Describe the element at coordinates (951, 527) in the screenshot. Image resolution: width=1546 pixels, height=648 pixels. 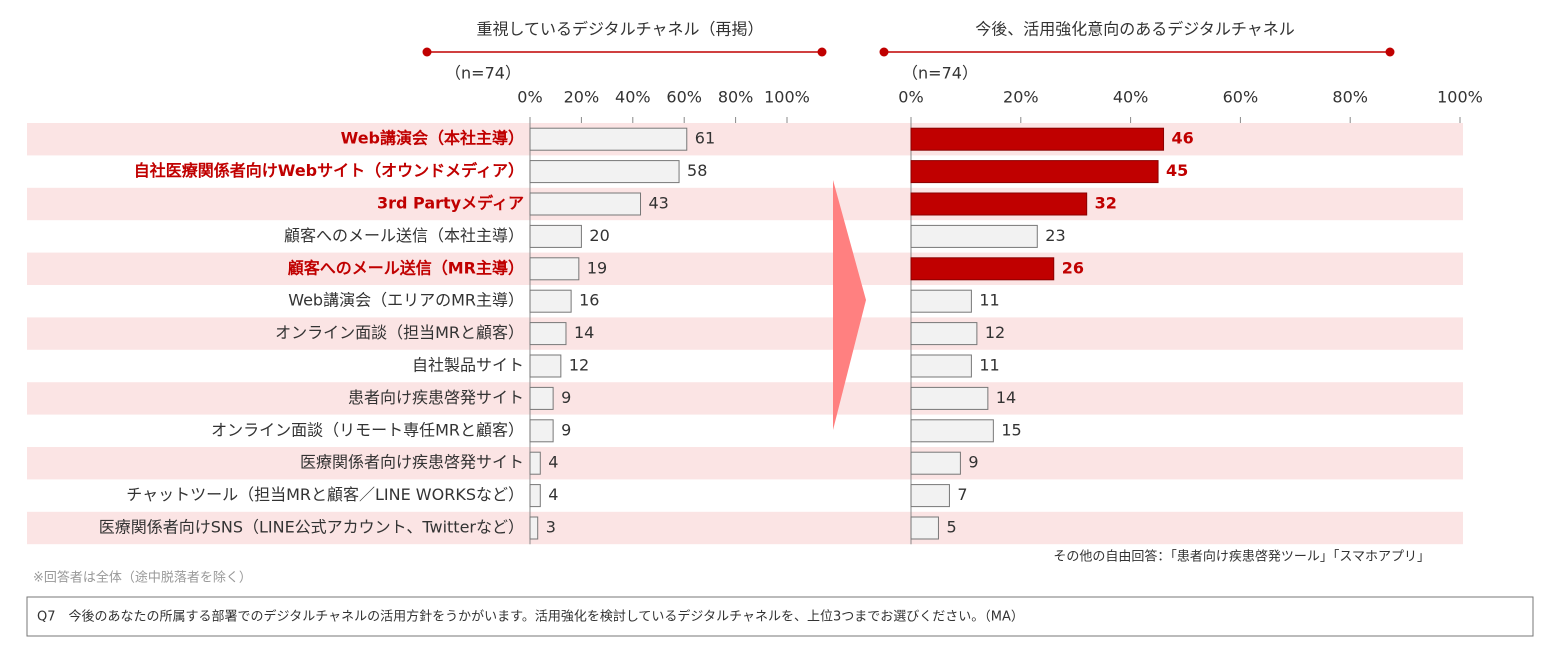
I see `value-label: 5` at that location.